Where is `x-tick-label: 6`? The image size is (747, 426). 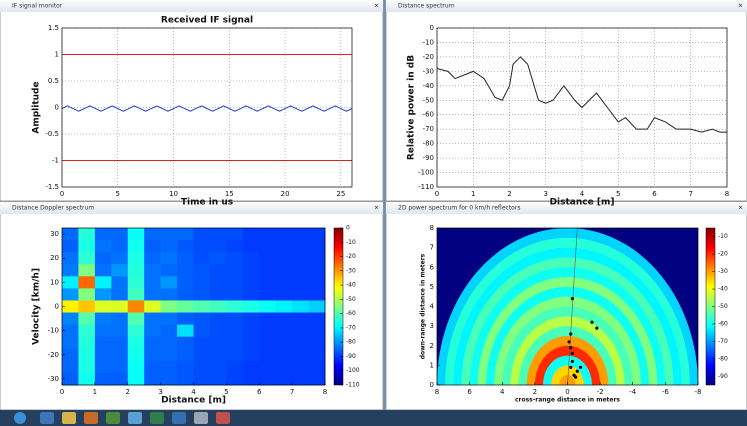
x-tick-label: 6 is located at coordinates (469, 392).